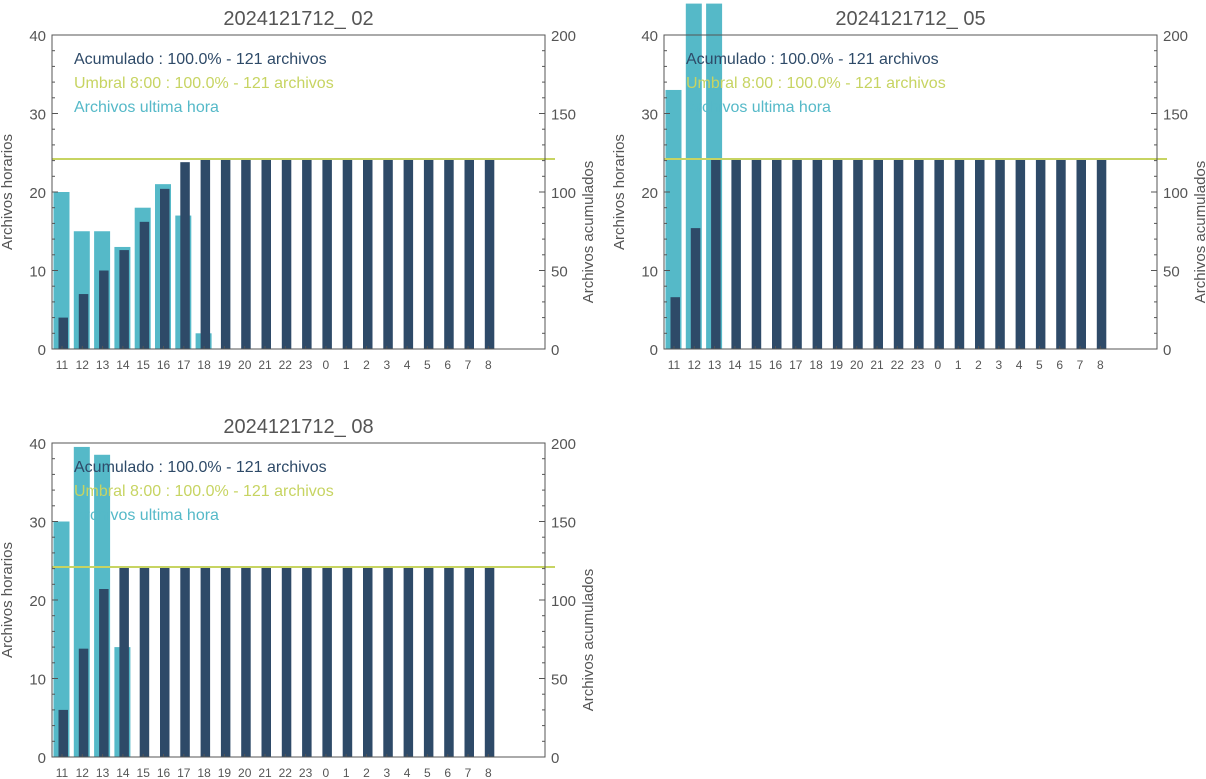  What do you see at coordinates (146, 107) in the screenshot?
I see `legend-entry-hourly: Archivos ultima hora` at bounding box center [146, 107].